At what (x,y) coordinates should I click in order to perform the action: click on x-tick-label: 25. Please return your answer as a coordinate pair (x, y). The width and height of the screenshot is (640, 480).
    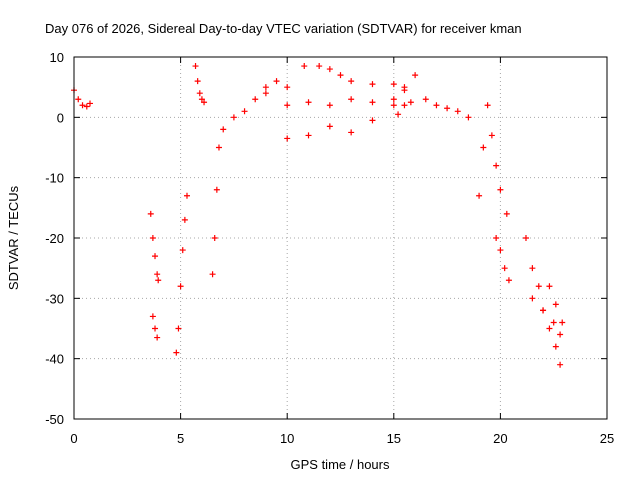
    Looking at the image, I should click on (607, 438).